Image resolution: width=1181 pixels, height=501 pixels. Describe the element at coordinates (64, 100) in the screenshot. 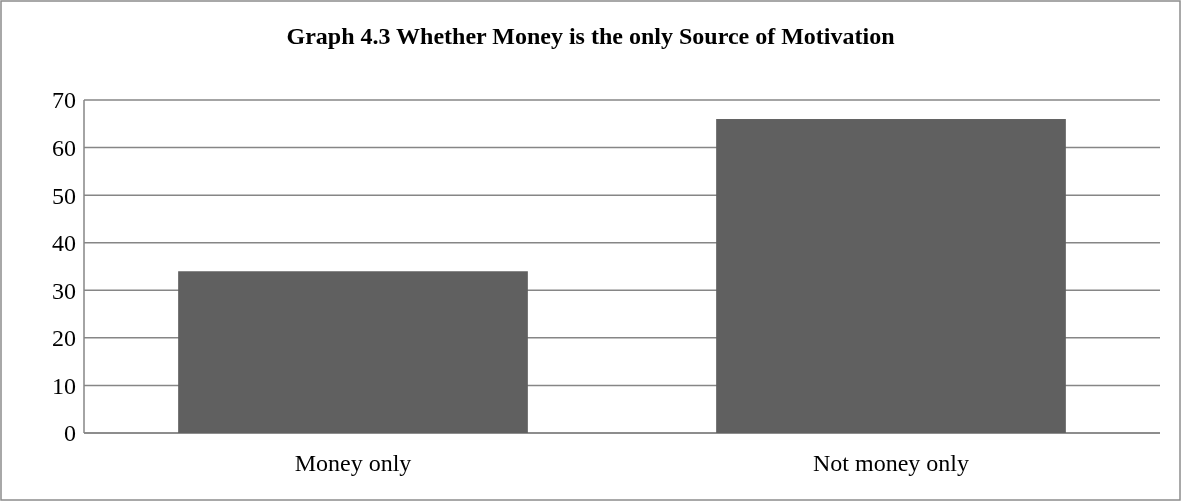

I see `y-tick-label: 70` at that location.